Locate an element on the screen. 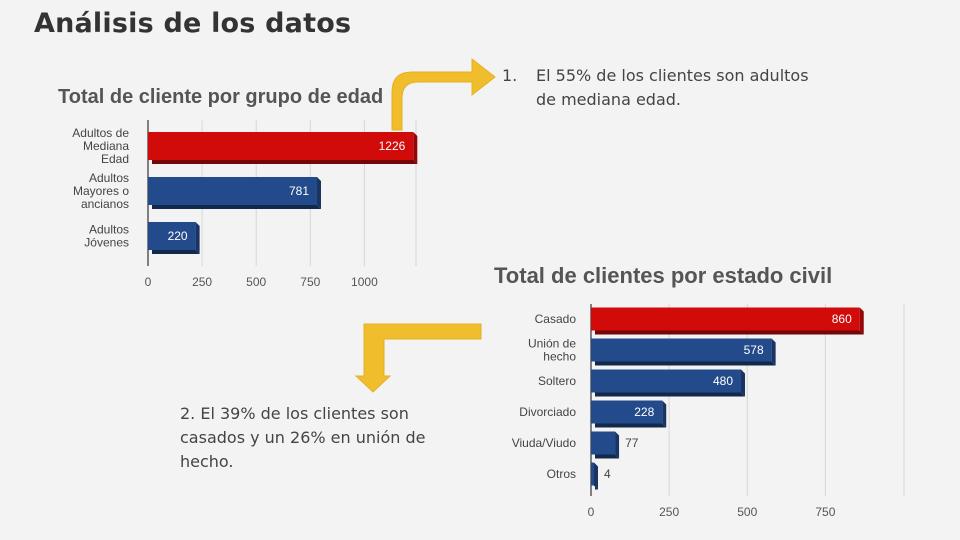 The image size is (960, 540). category-label: Casado is located at coordinates (556, 319).